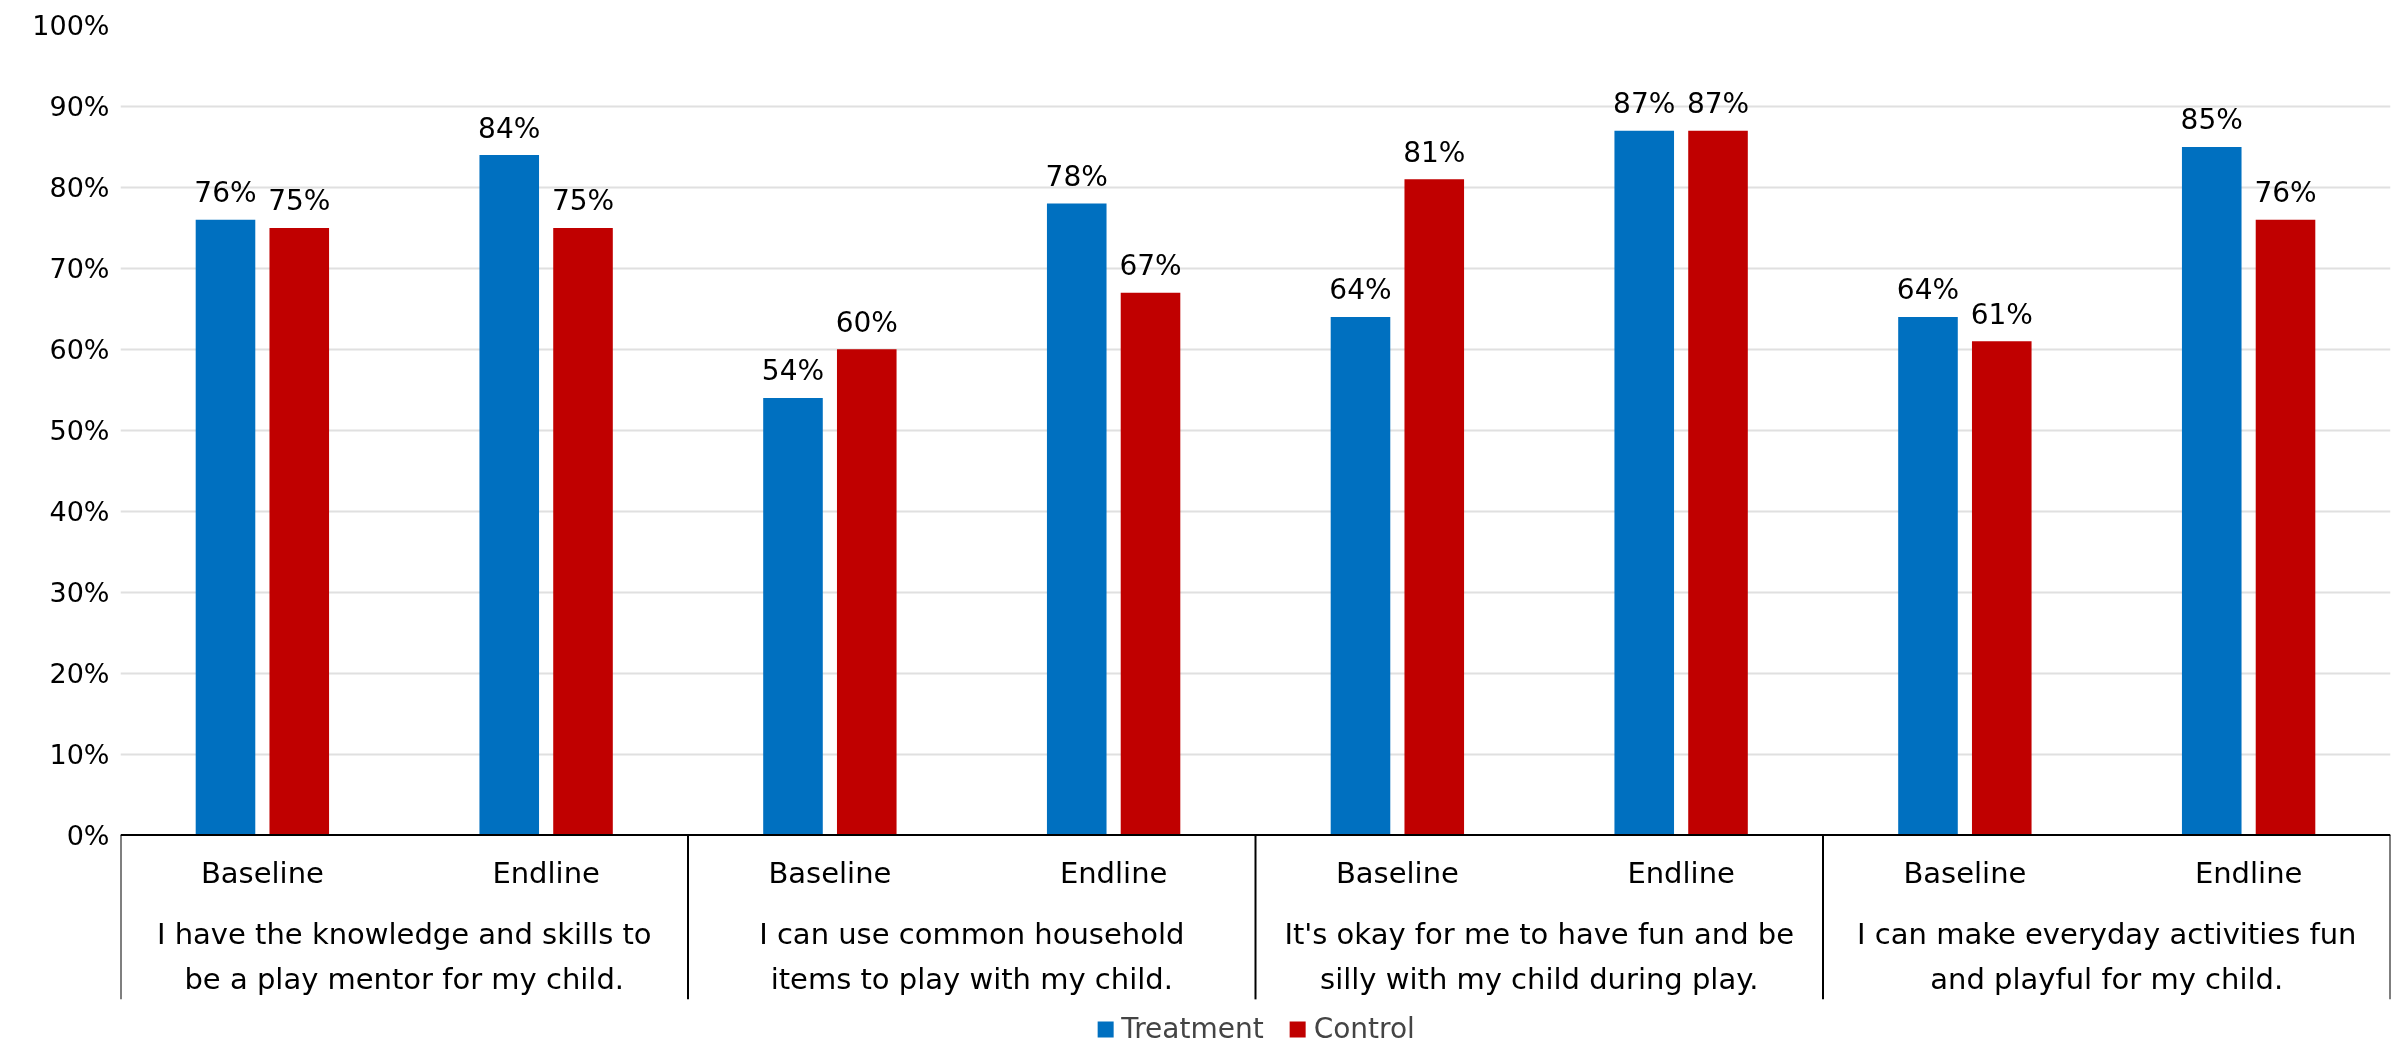 This screenshot has width=2405, height=1050. Describe the element at coordinates (79, 349) in the screenshot. I see `y-tick-label: 60%` at that location.